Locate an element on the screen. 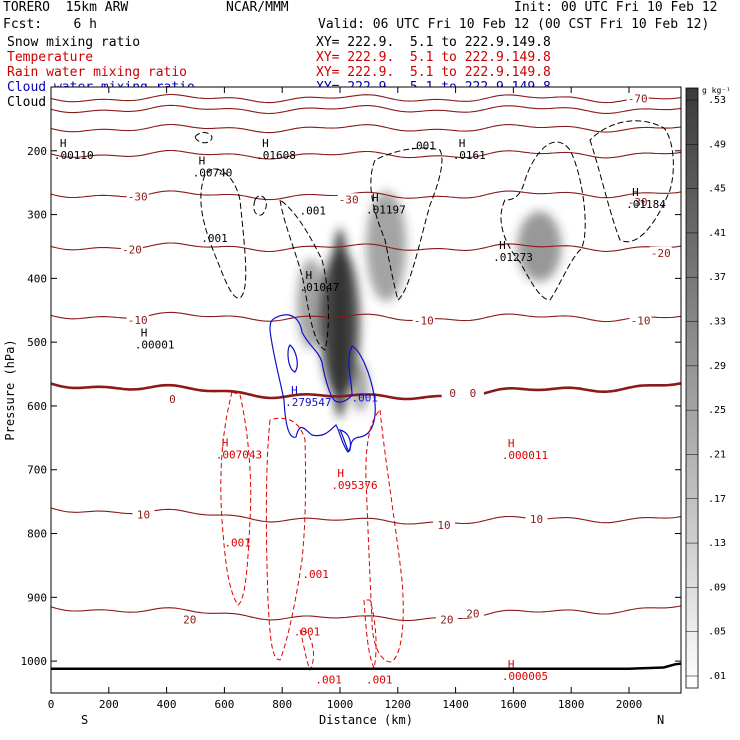 The width and height of the screenshot is (740, 740). freezing-isotherm is located at coordinates (366, 391).